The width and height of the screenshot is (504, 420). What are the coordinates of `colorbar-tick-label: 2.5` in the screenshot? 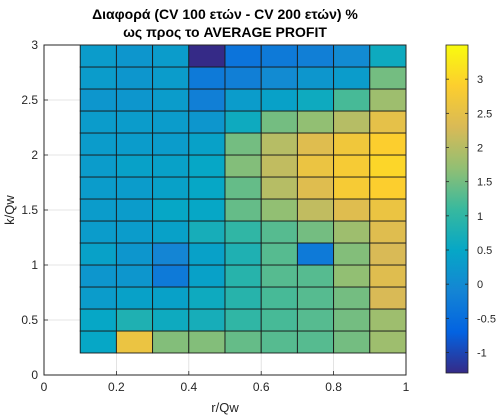 It's located at (484, 114).